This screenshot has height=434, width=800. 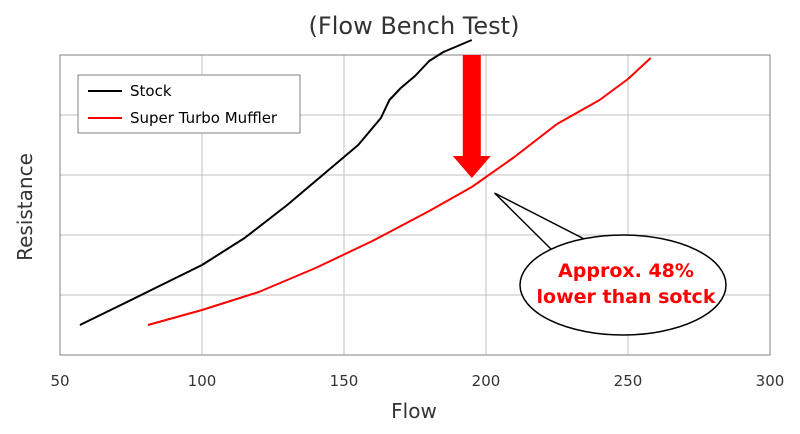 I want to click on x-tick-label: 250, so click(x=628, y=381).